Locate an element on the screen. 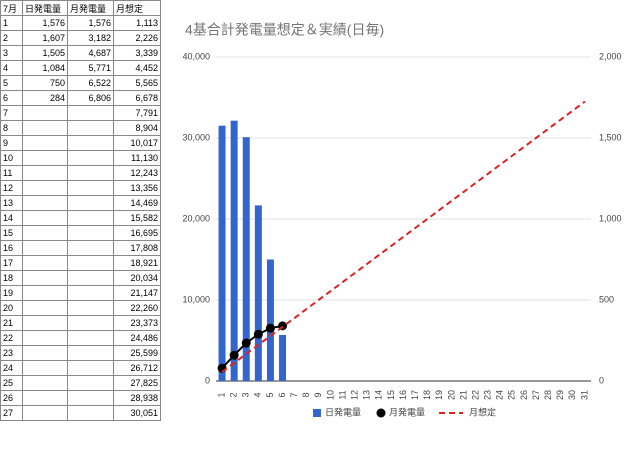  table-cell: 7 is located at coordinates (11, 113).